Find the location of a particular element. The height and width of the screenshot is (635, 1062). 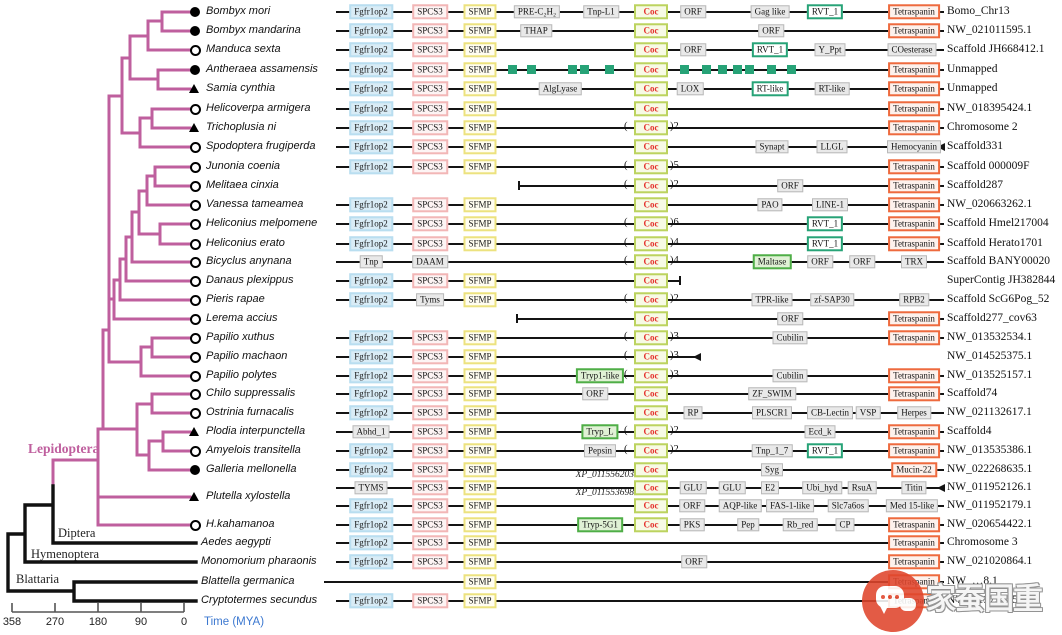

outgroup-branches is located at coordinates (102, 543).